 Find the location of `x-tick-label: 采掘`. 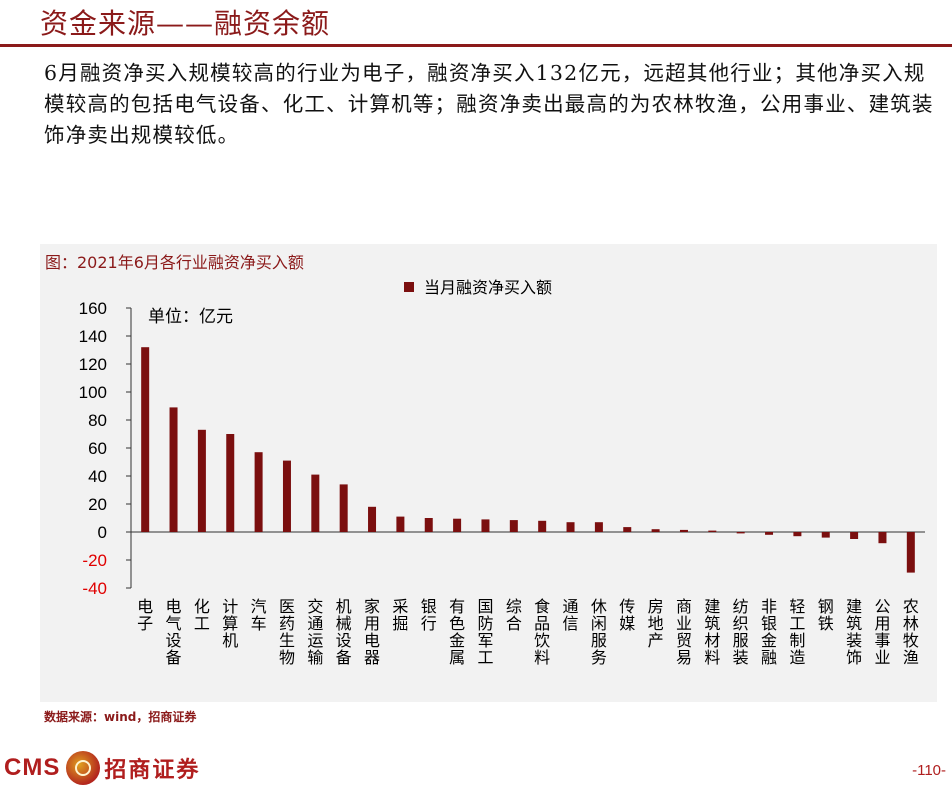

x-tick-label: 采掘 is located at coordinates (400, 615).